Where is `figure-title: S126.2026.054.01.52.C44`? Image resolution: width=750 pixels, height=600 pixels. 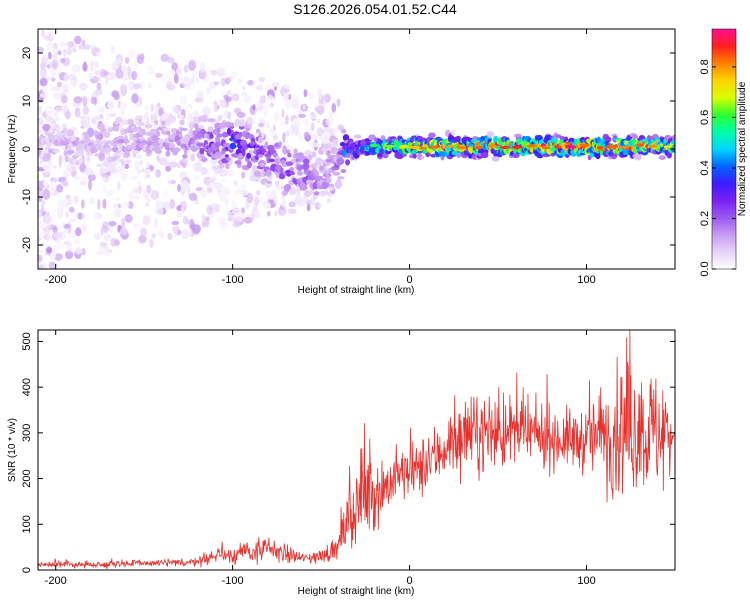 figure-title: S126.2026.054.01.52.C44 is located at coordinates (375, 9).